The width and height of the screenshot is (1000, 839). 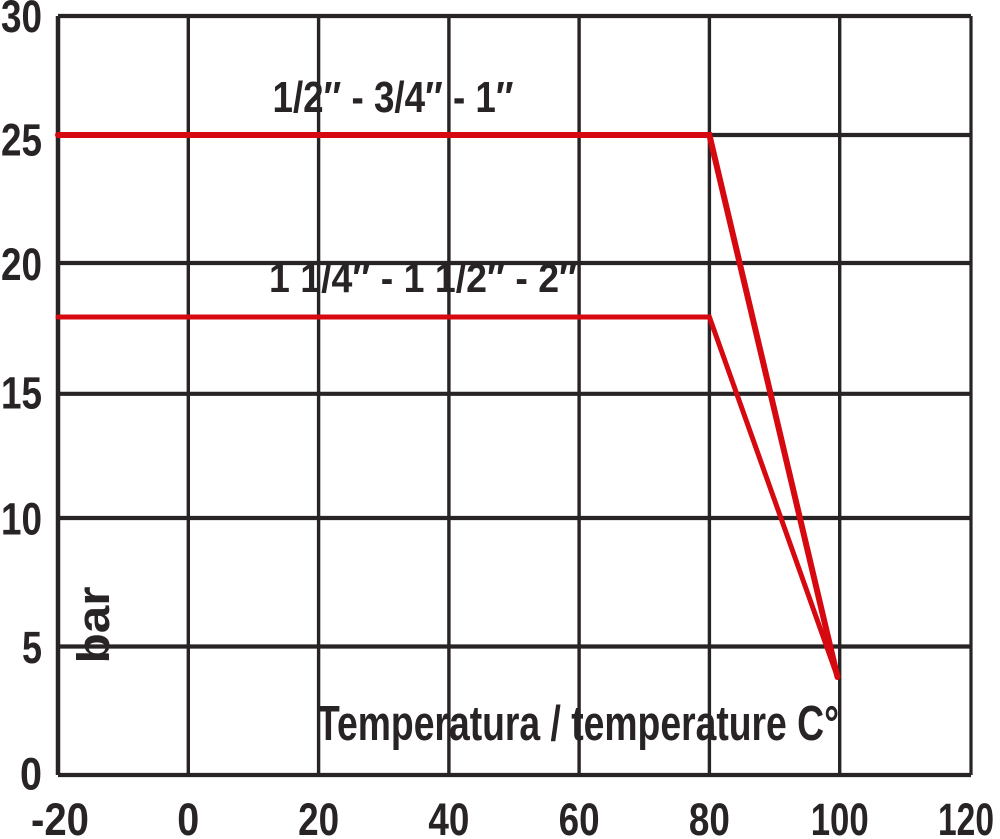 I want to click on svg-text: 80, so click(x=709, y=816).